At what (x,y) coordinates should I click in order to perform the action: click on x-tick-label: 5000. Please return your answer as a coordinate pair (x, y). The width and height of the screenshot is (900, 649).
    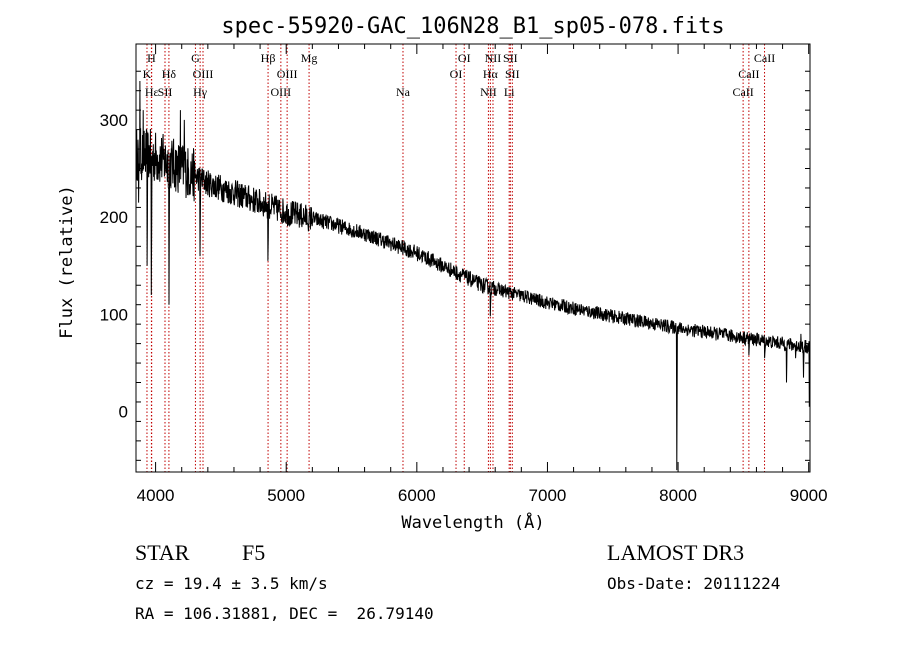
    Looking at the image, I should click on (286, 495).